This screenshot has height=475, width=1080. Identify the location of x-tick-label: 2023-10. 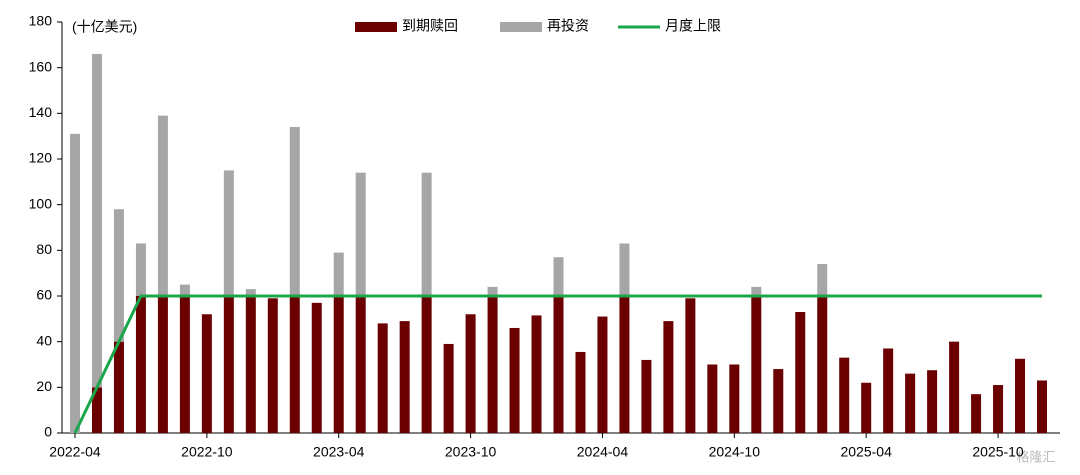
(471, 452).